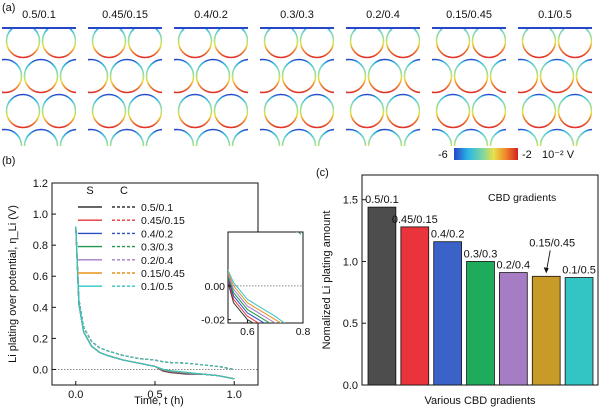  Describe the element at coordinates (297, 15) in the screenshot. I see `subpanel-label: 0.3/0.3` at that location.